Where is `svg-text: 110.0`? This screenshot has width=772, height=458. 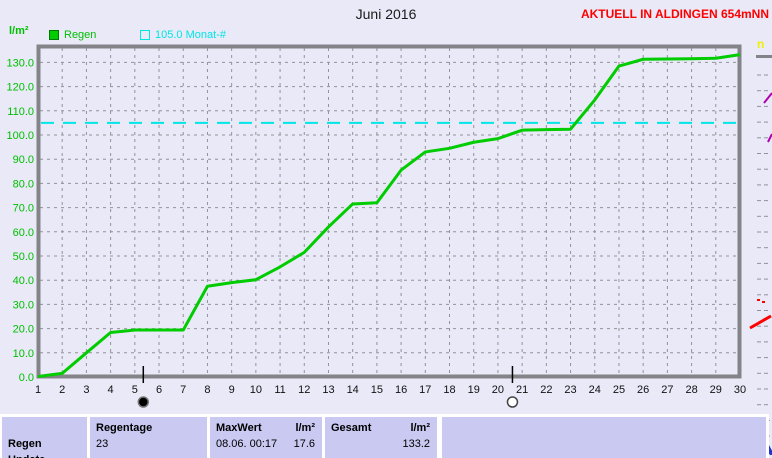 svg-text: 110.0 is located at coordinates (20, 112).